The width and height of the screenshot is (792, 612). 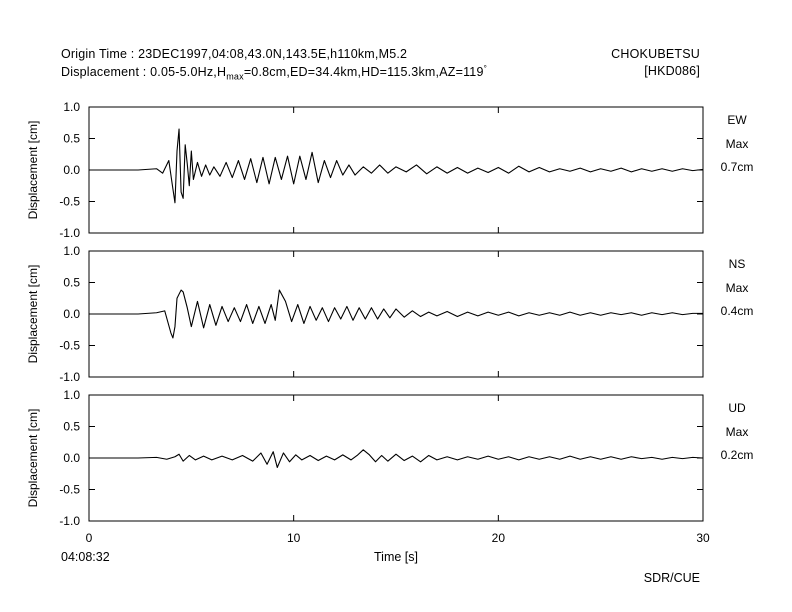 What do you see at coordinates (737, 311) in the screenshot?
I see `max-value: 0.4cm` at bounding box center [737, 311].